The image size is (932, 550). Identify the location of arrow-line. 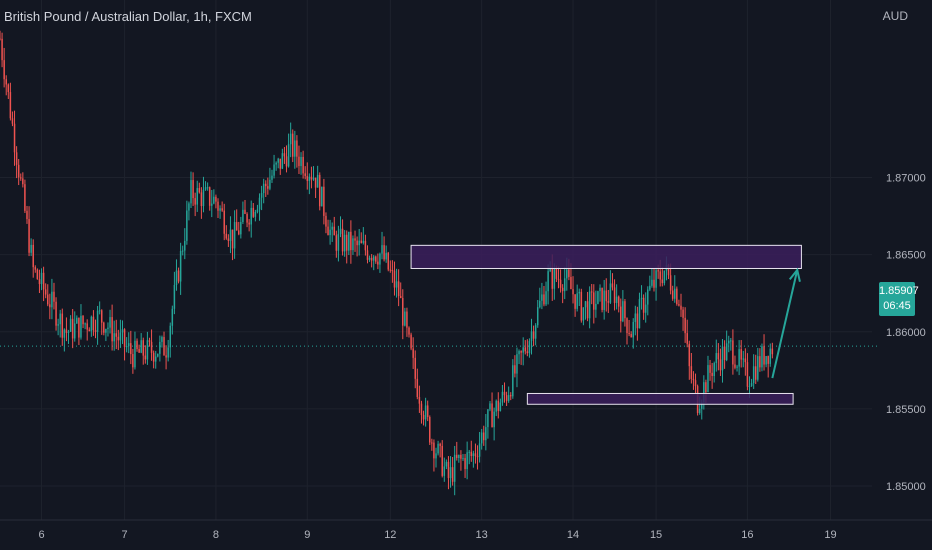
(785, 324).